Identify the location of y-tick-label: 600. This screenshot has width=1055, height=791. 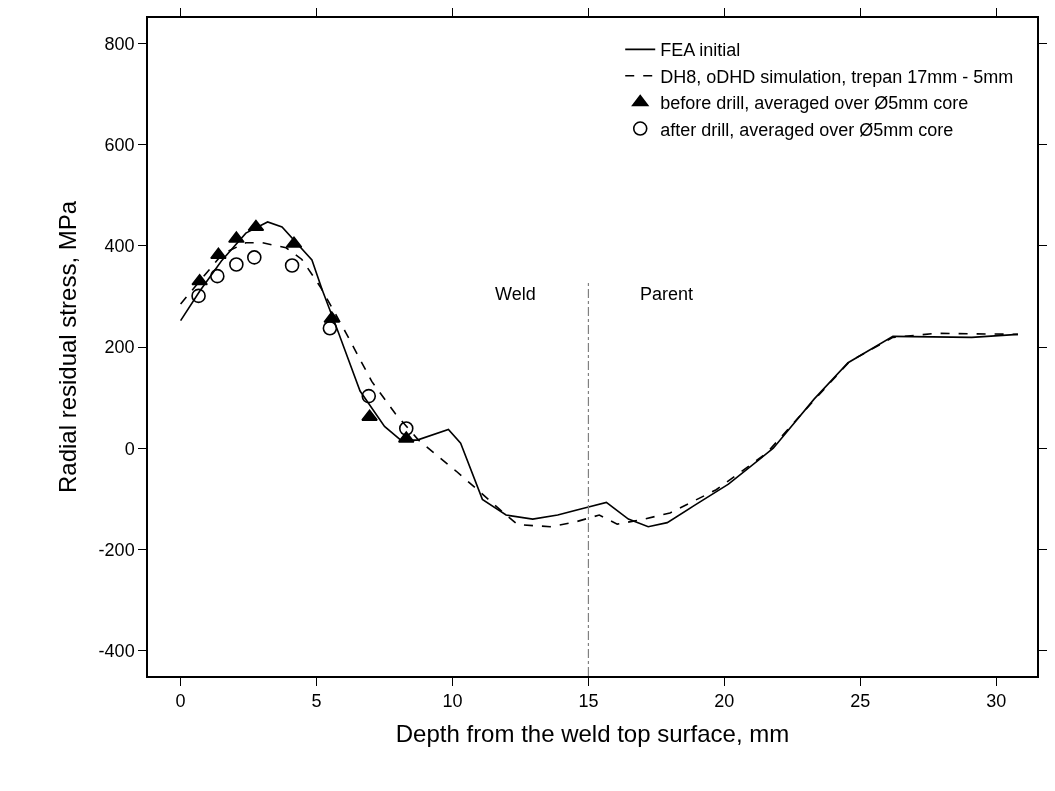
(119, 144).